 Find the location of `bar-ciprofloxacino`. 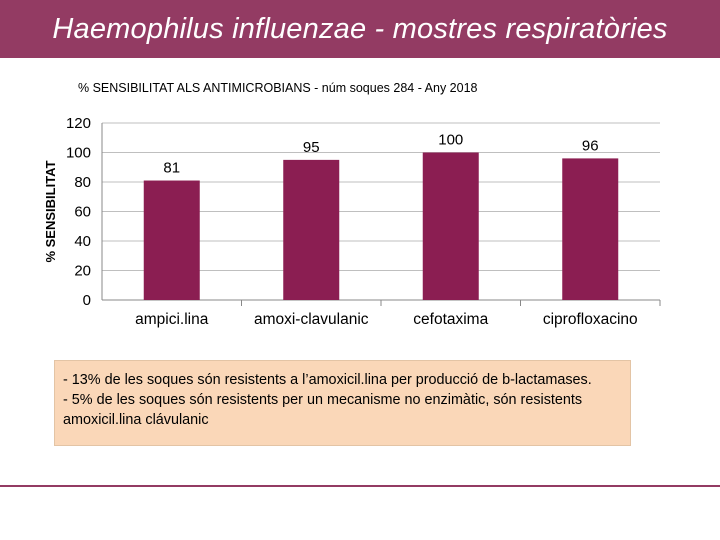

bar-ciprofloxacino is located at coordinates (590, 229).